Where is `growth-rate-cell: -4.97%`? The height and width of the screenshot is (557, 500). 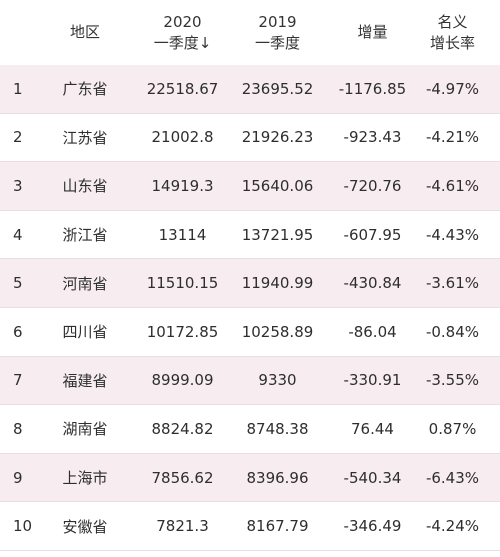
growth-rate-cell: -4.97% is located at coordinates (452, 88).